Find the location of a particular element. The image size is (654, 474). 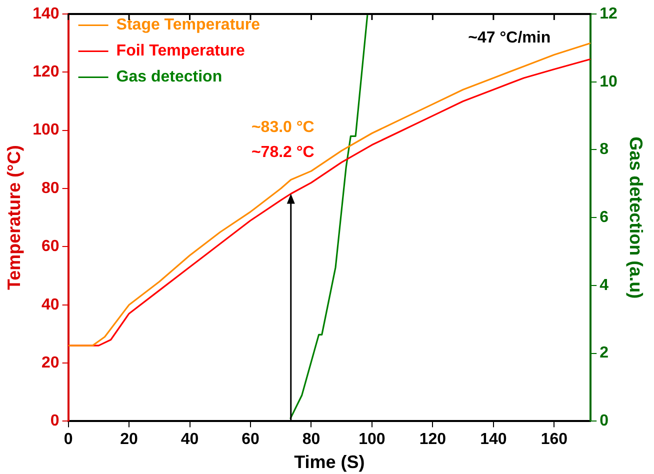

y-tick-label: 140 is located at coordinates (46, 13).